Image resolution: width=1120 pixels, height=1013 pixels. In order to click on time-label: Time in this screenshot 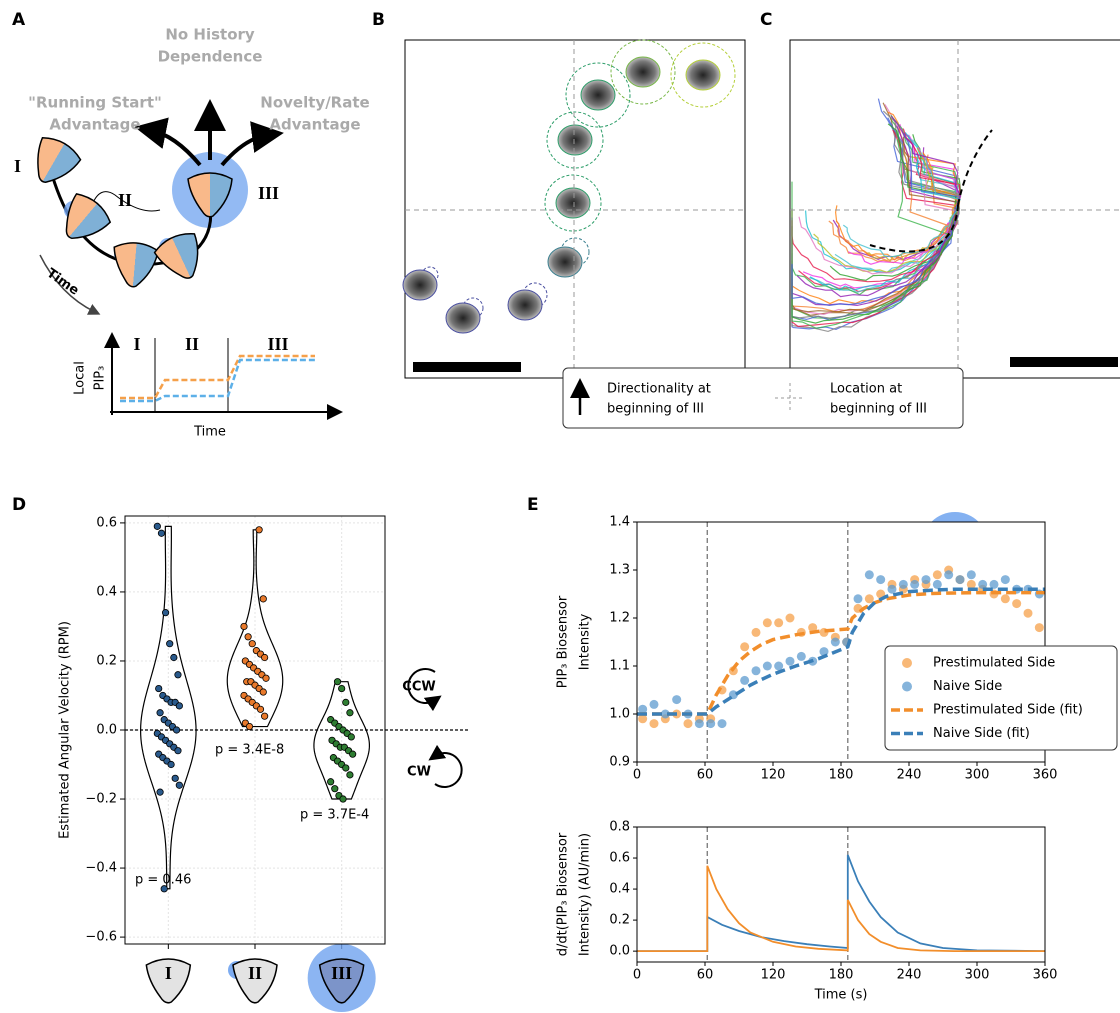, I will do `click(63, 282)`.